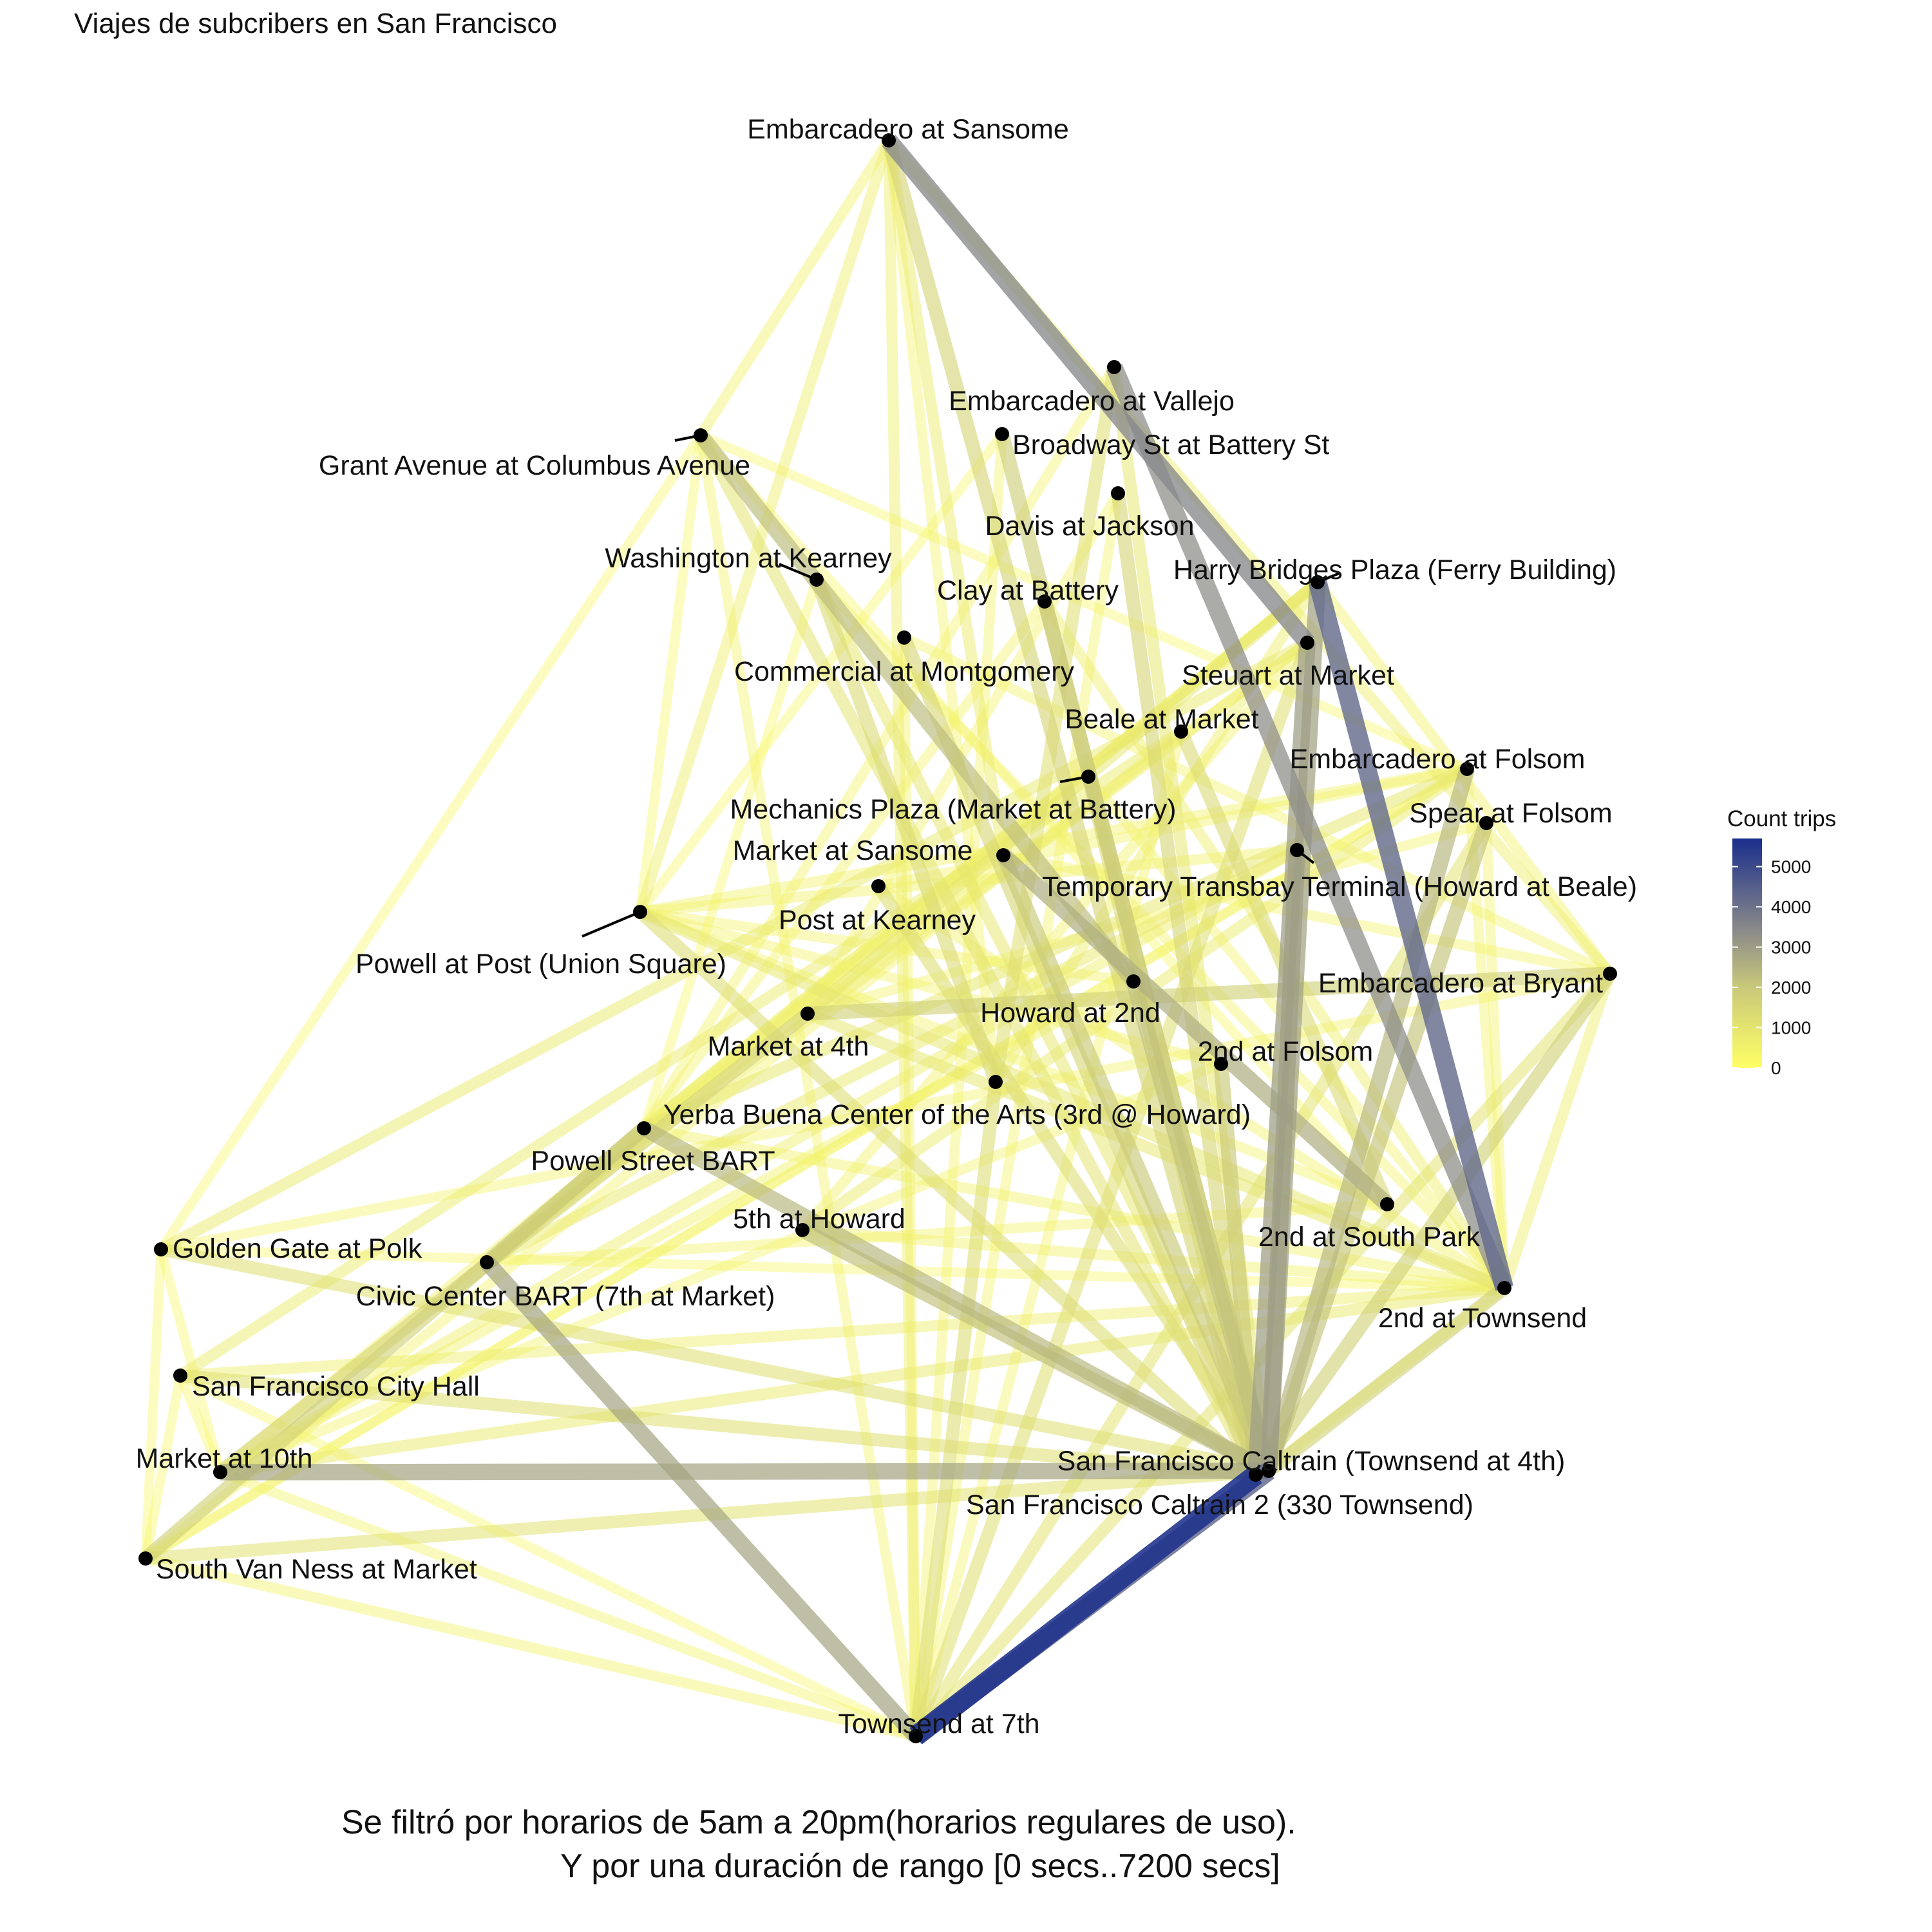 Image resolution: width=1932 pixels, height=1932 pixels. I want to click on station-label-howard-2nd: Howard at 2nd, so click(1070, 1013).